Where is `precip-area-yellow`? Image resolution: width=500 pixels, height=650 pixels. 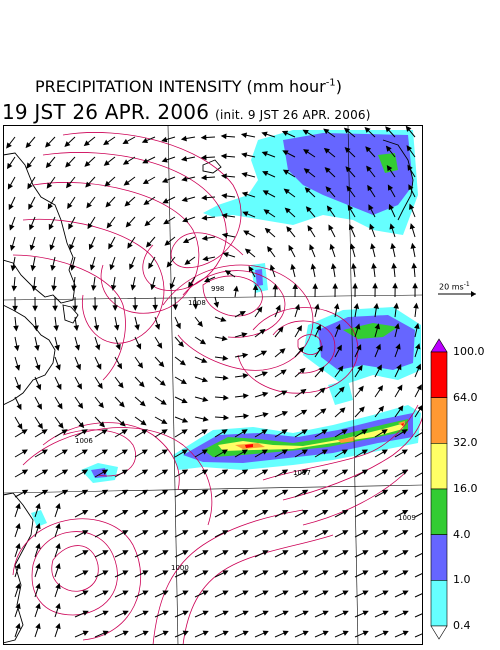 precip-area-yellow is located at coordinates (311, 437).